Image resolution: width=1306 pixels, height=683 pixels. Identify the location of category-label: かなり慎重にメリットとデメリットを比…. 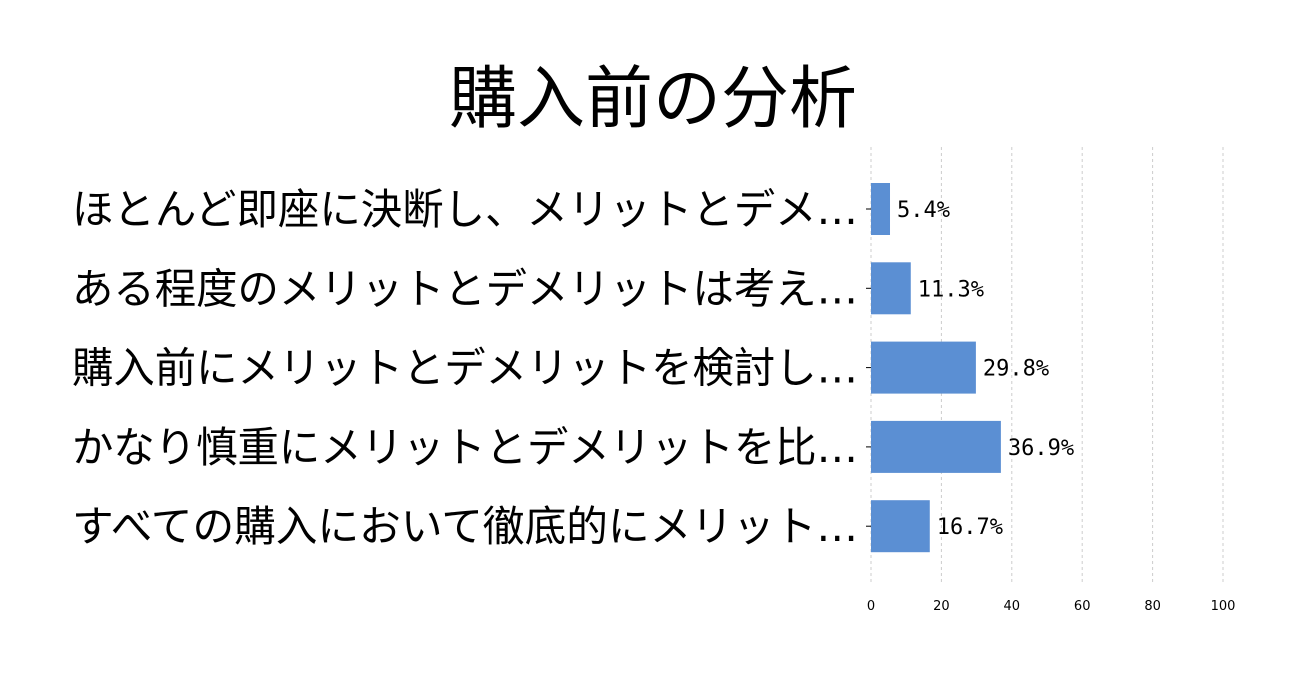
(465, 447).